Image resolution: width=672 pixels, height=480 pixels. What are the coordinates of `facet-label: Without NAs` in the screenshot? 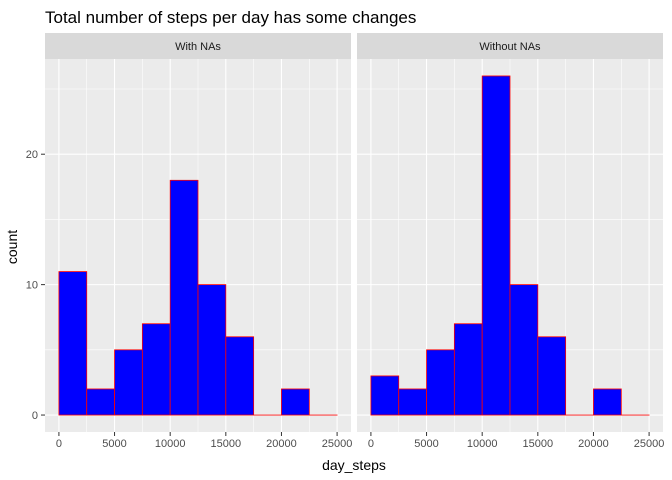 It's located at (510, 47).